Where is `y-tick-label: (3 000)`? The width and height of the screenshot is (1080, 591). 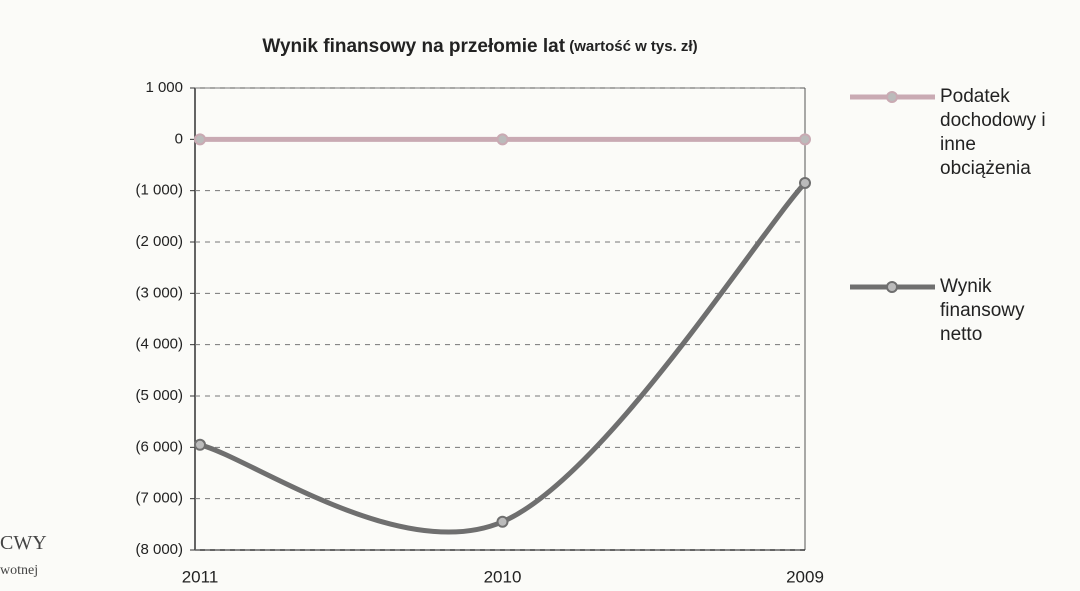
y-tick-label: (3 000) is located at coordinates (159, 292).